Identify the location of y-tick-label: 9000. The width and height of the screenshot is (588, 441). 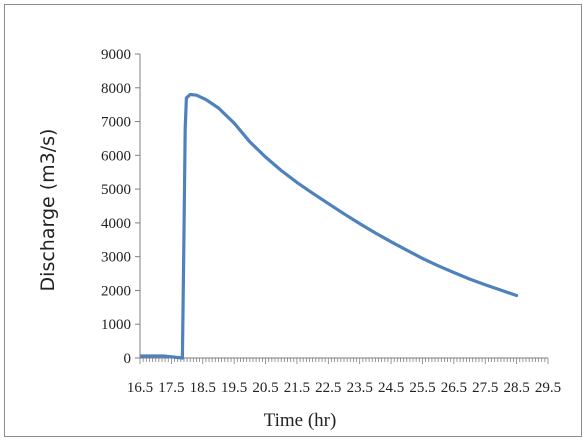
(116, 55).